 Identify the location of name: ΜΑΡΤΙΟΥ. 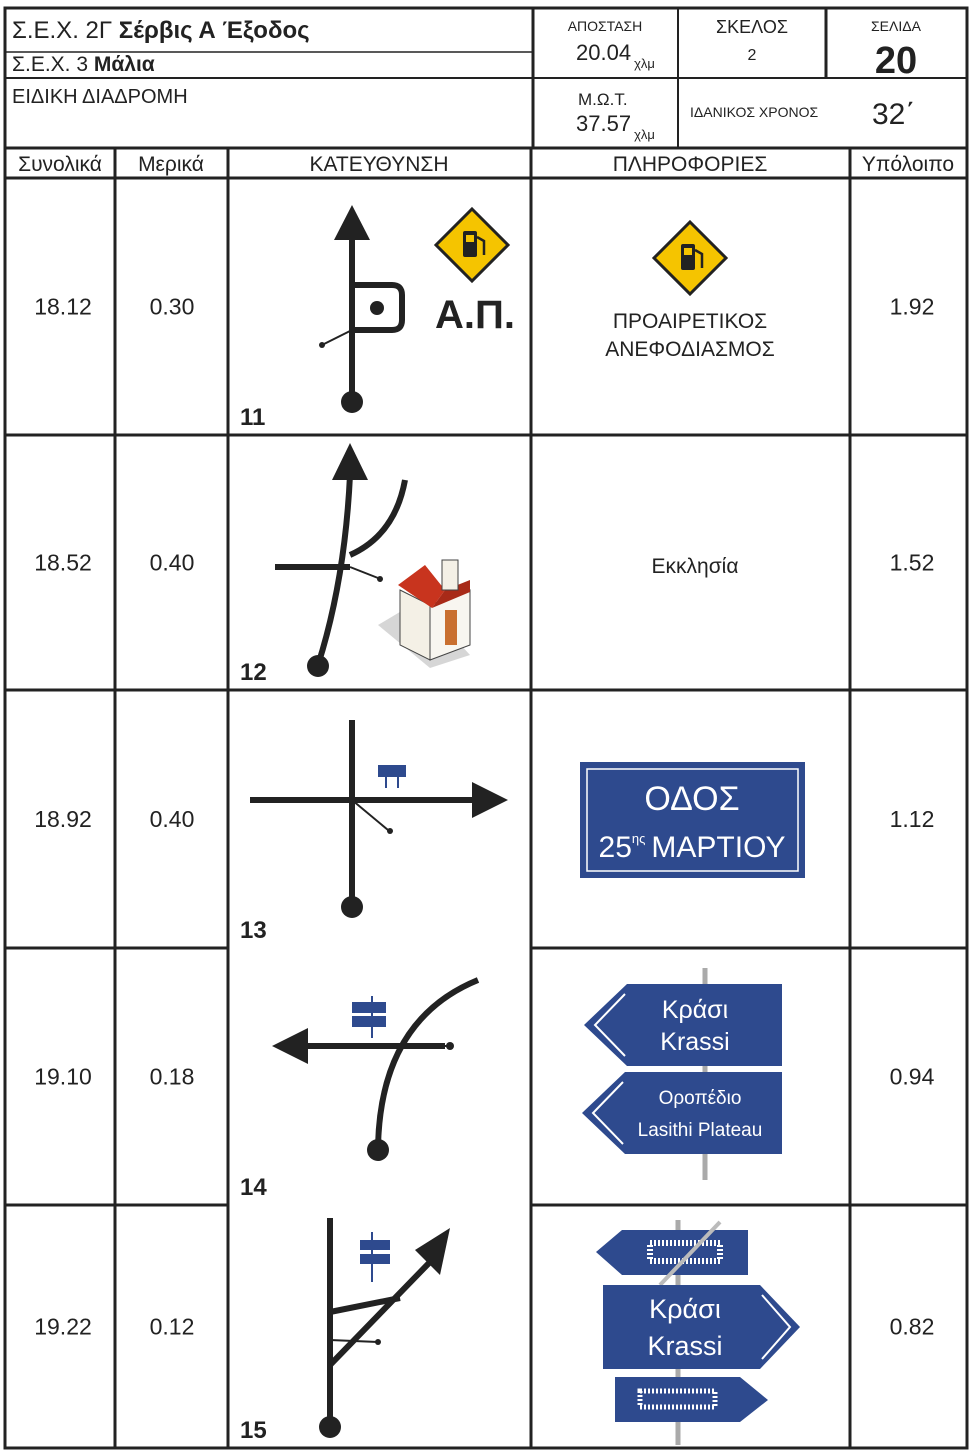
(718, 847).